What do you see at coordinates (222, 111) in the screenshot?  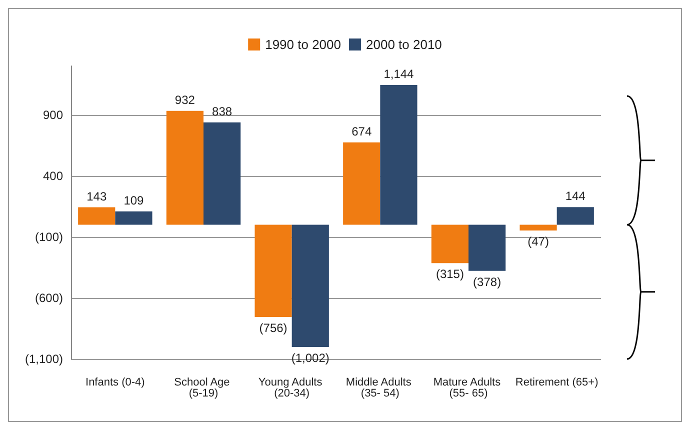 I see `data-label: 838` at bounding box center [222, 111].